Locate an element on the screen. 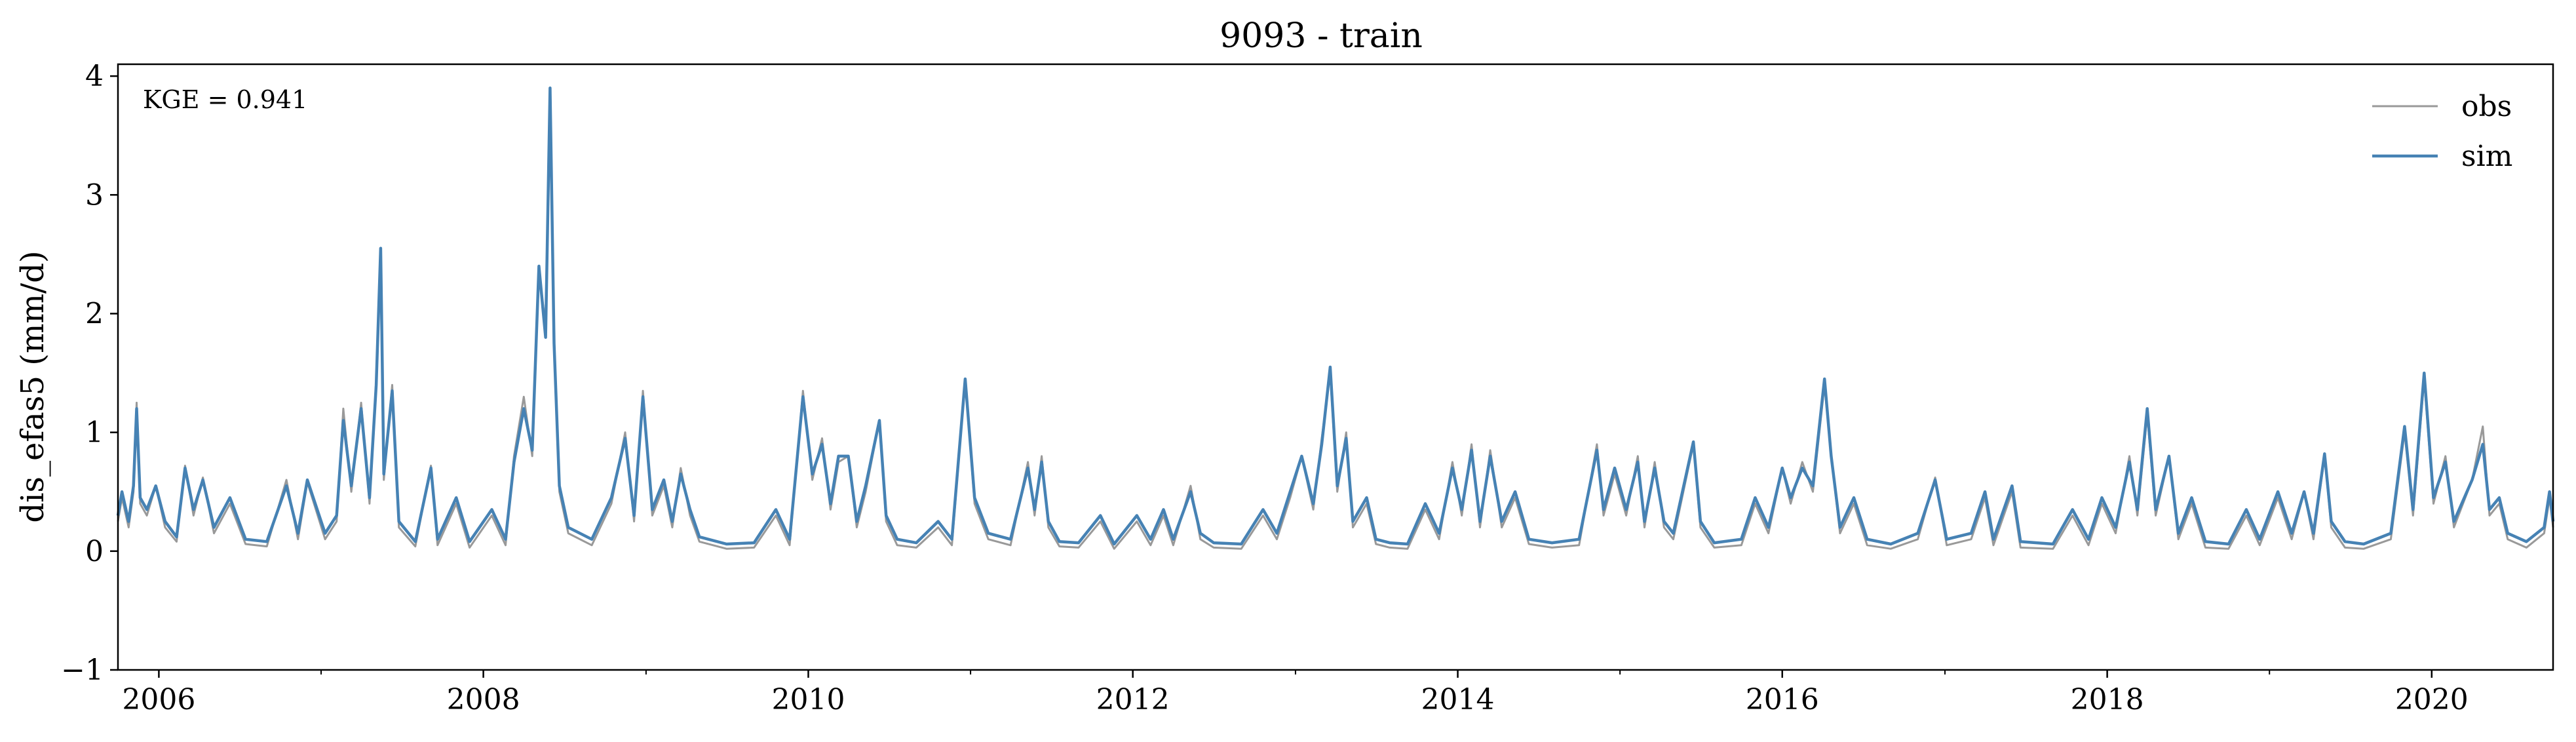 This screenshot has width=2576, height=742. x-tick-label: 2014 is located at coordinates (1458, 699).